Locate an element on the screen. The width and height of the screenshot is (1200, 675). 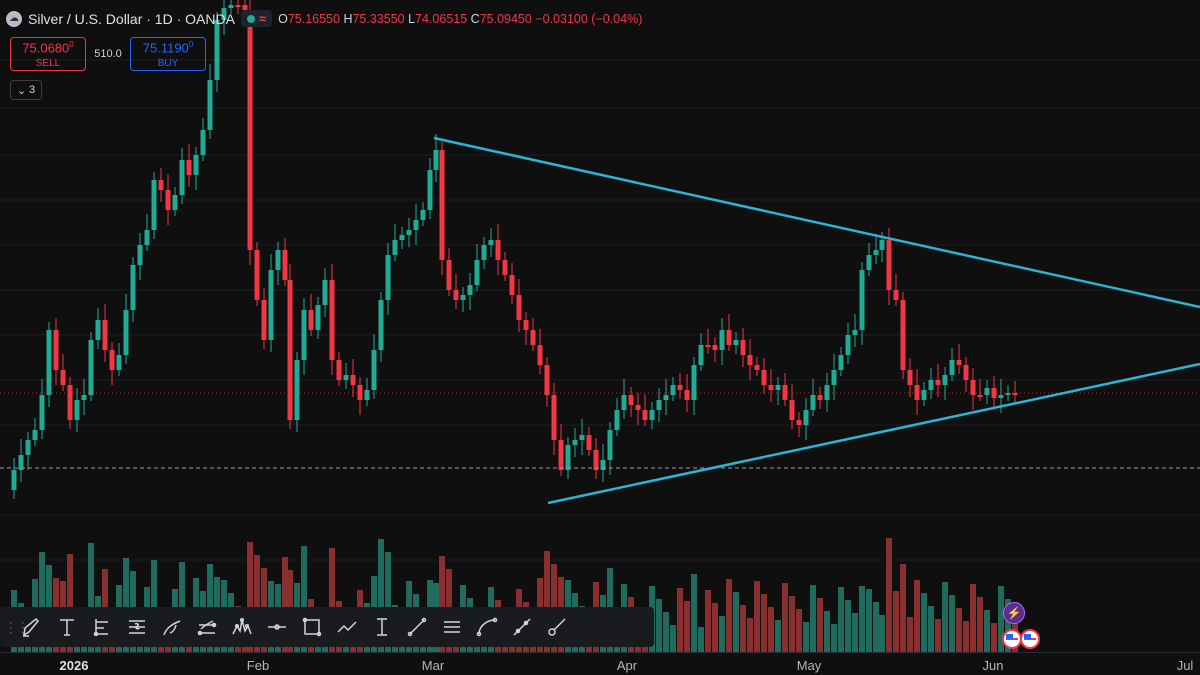
horizontal-lines-icon is located at coordinates (451, 627).